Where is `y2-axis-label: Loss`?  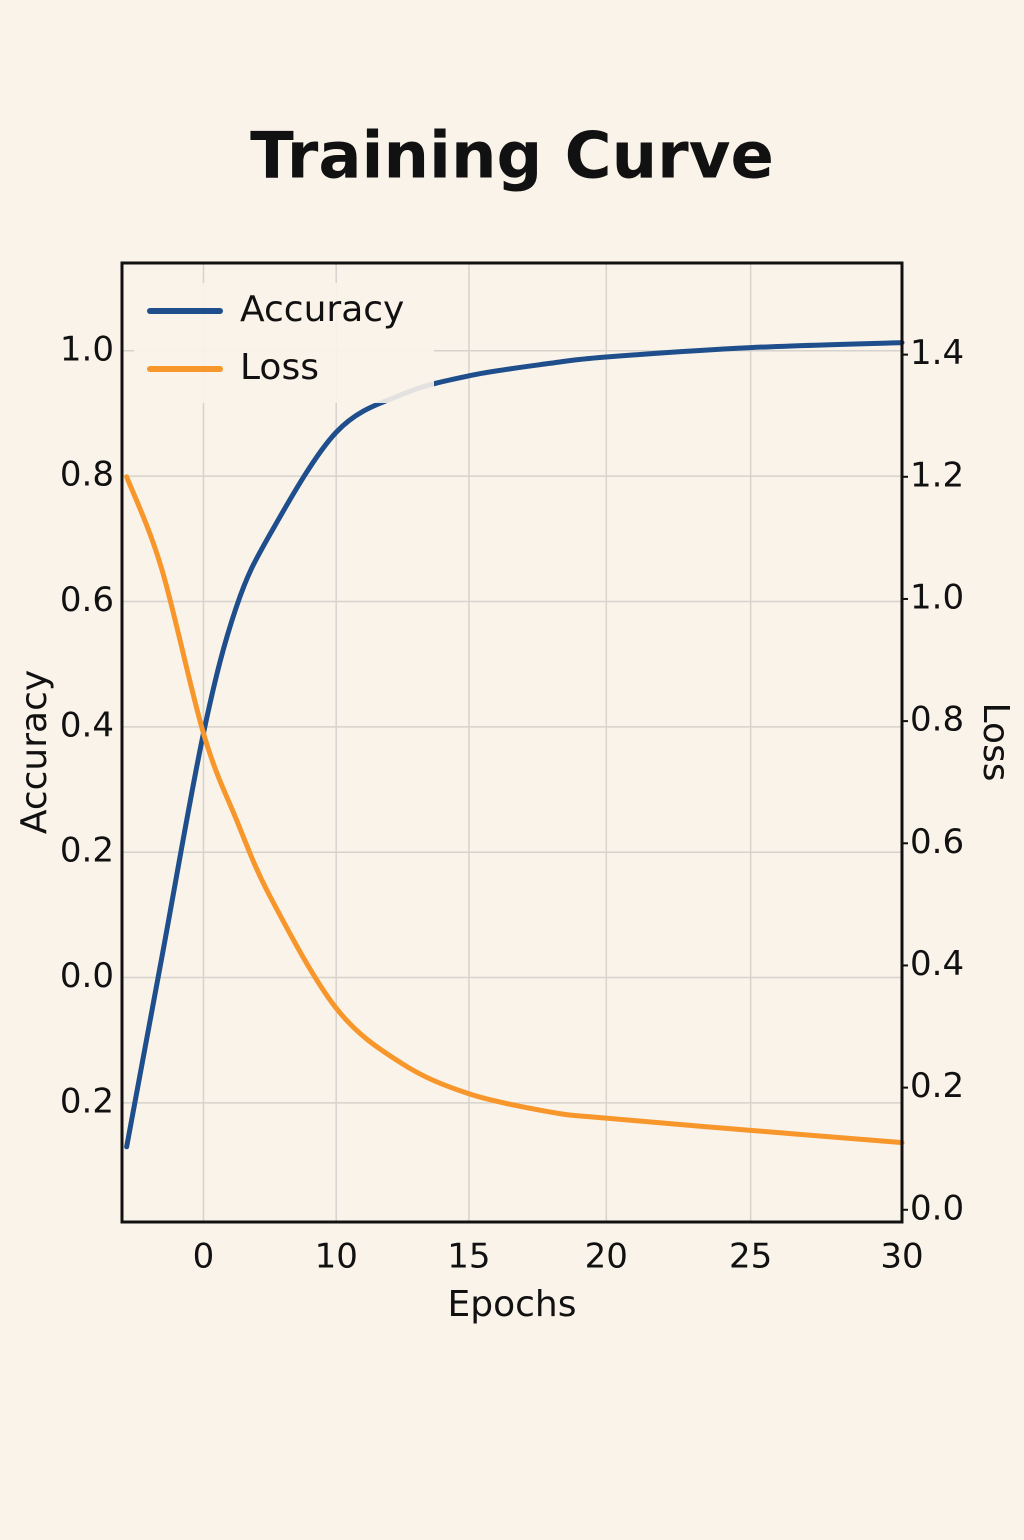
y2-axis-label: Loss is located at coordinates (995, 742).